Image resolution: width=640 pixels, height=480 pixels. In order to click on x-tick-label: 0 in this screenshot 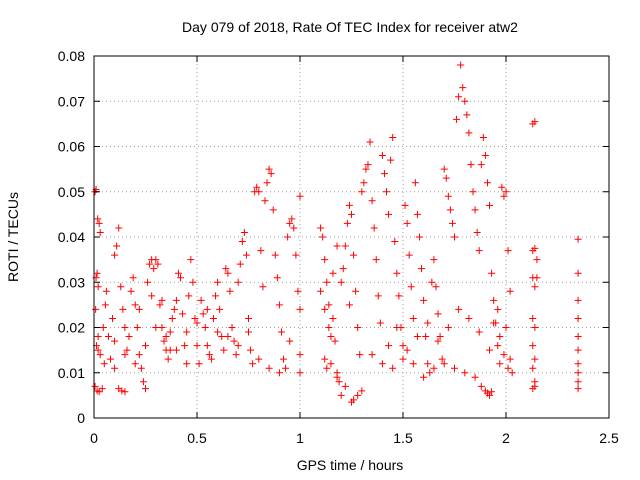, I will do `click(94, 438)`.